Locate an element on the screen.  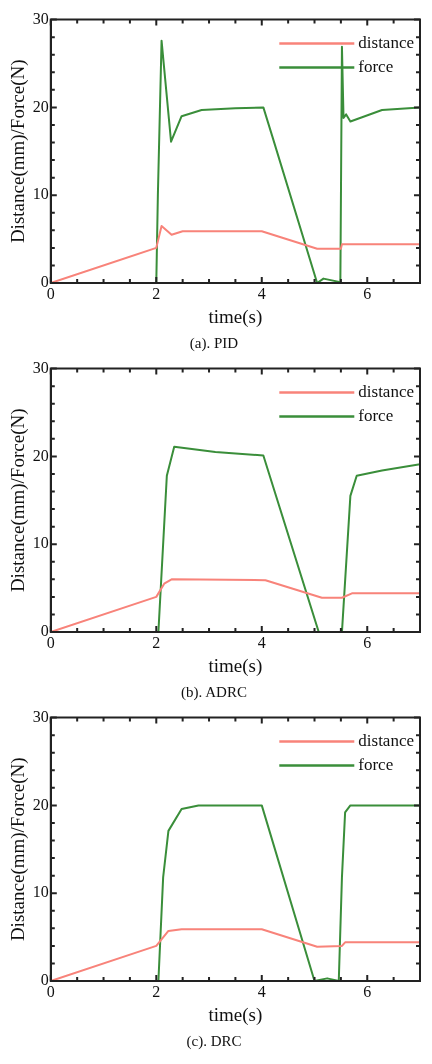
text: (a). PID is located at coordinates (214, 343).